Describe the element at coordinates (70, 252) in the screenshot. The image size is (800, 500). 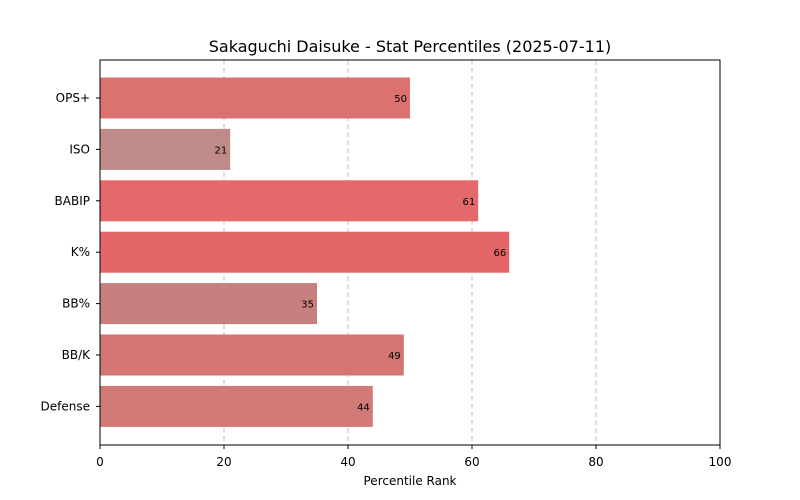
I see `y-axis: OPS+ ISO BABIP K% BB% BB/K Defense` at that location.